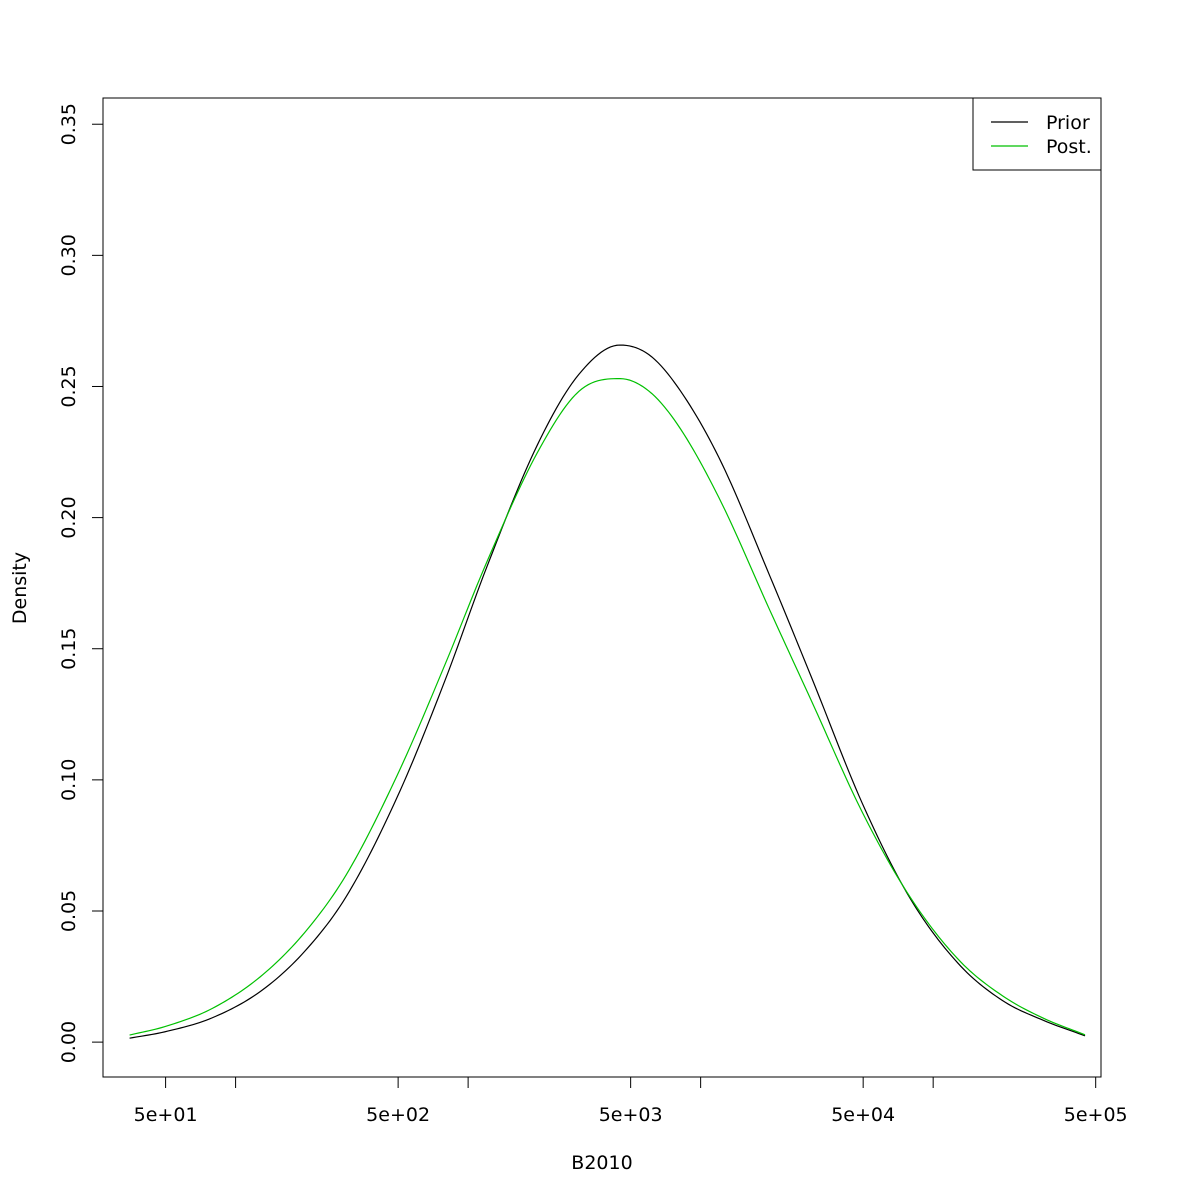  I want to click on y-tick-label: 0.15, so click(69, 649).